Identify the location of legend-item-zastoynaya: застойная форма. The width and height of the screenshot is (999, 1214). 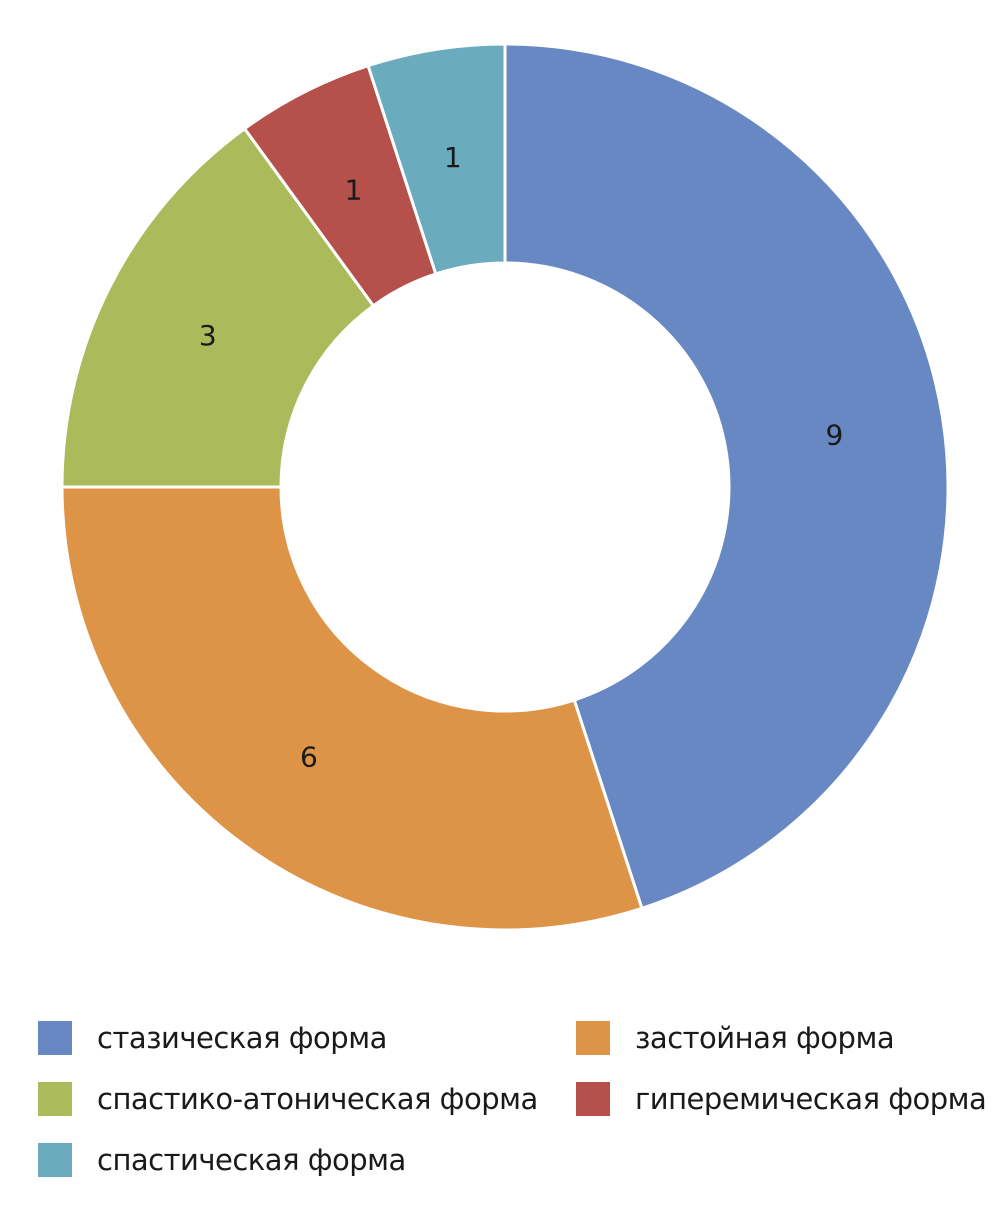
(735, 1038).